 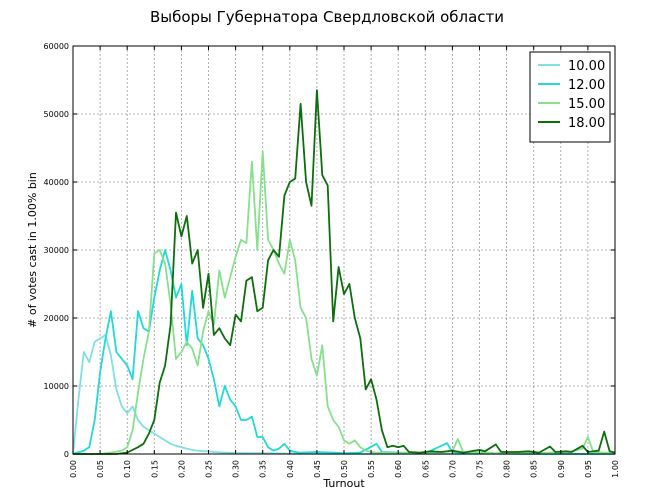 I want to click on x-tick-label: 0.90, so click(x=561, y=469).